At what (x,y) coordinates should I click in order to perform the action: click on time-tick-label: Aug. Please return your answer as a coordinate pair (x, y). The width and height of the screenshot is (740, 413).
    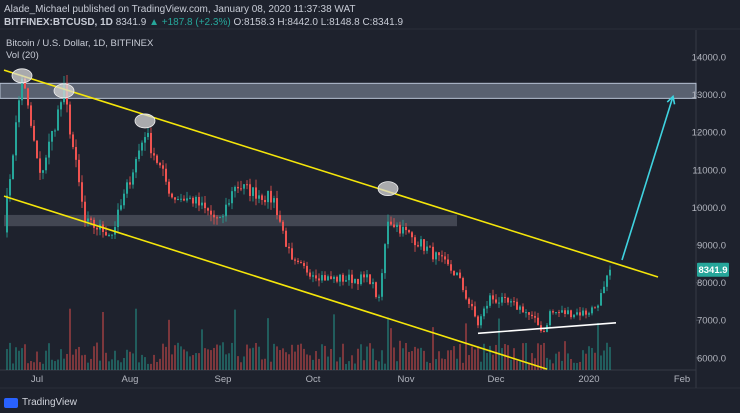
    Looking at the image, I should click on (130, 379).